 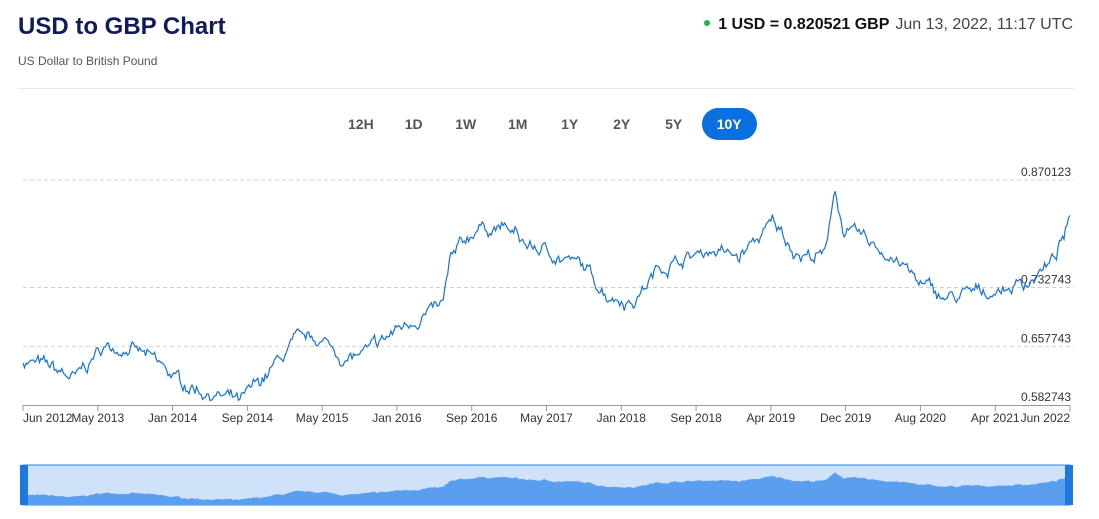 I want to click on page-title: USD to GBP Chart, so click(x=122, y=26).